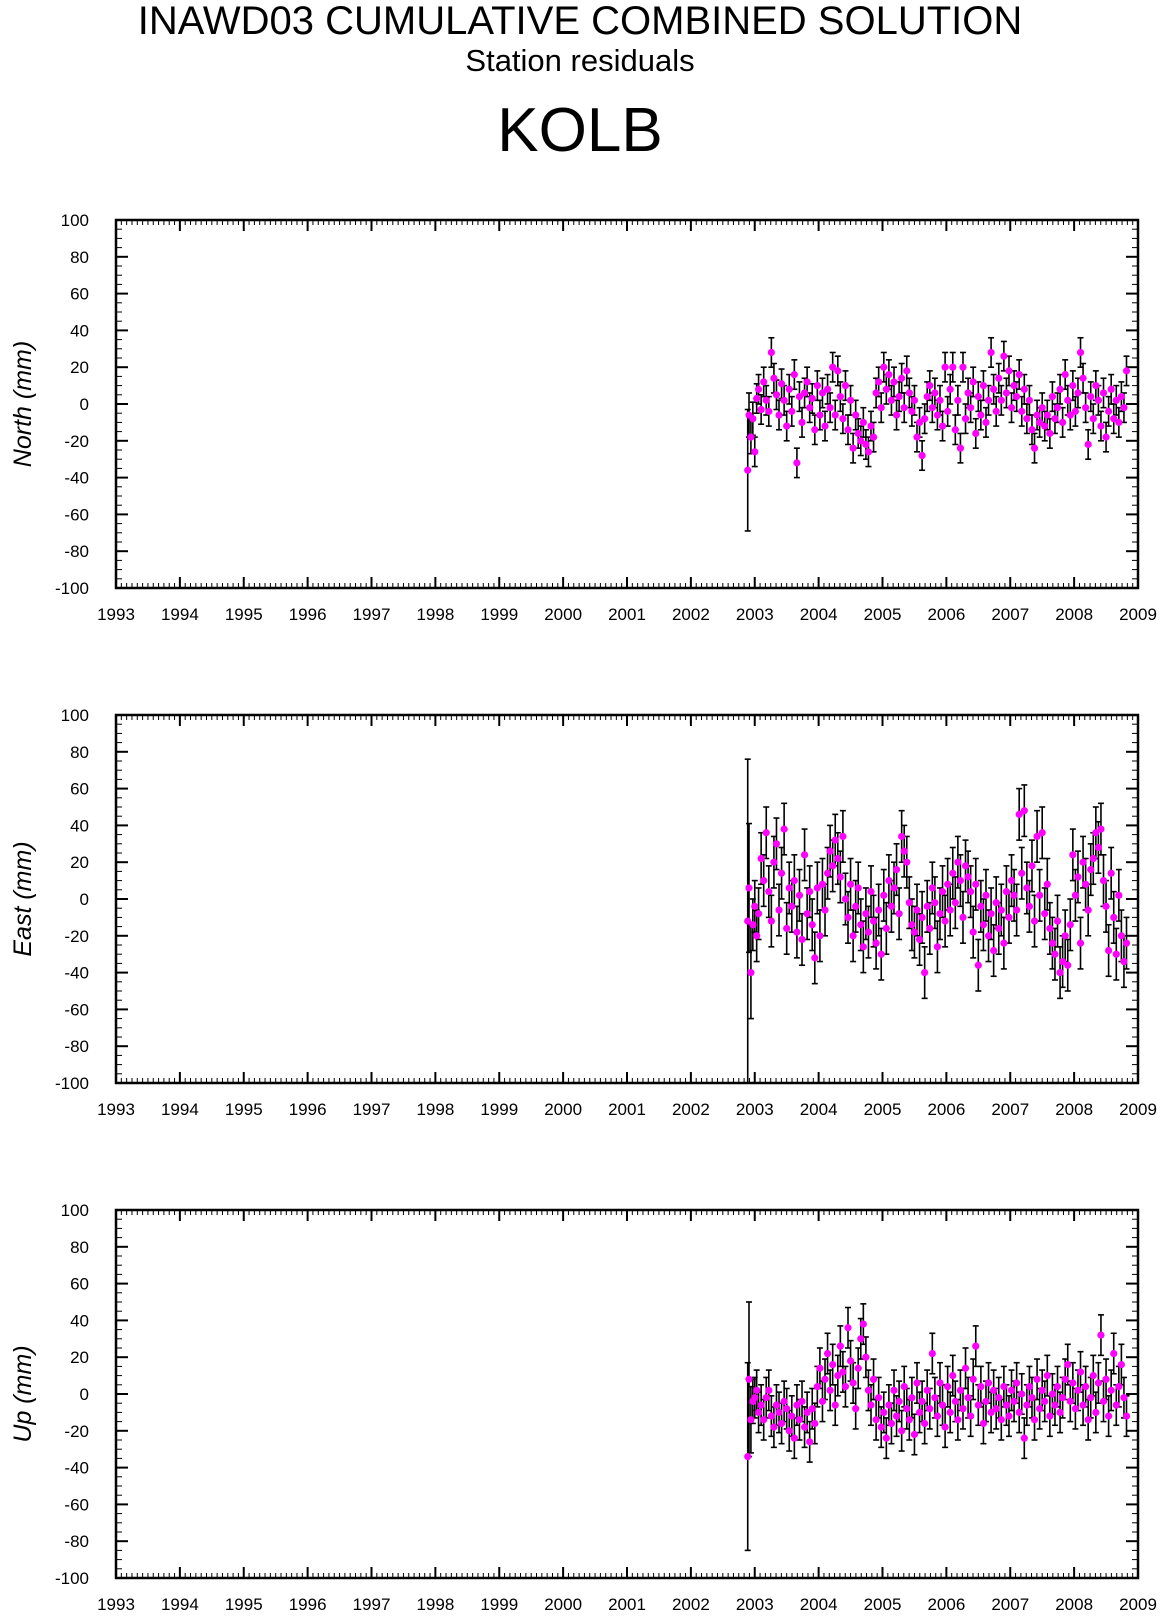  Describe the element at coordinates (76, 1009) in the screenshot. I see `east-y-tick-label: -60` at that location.